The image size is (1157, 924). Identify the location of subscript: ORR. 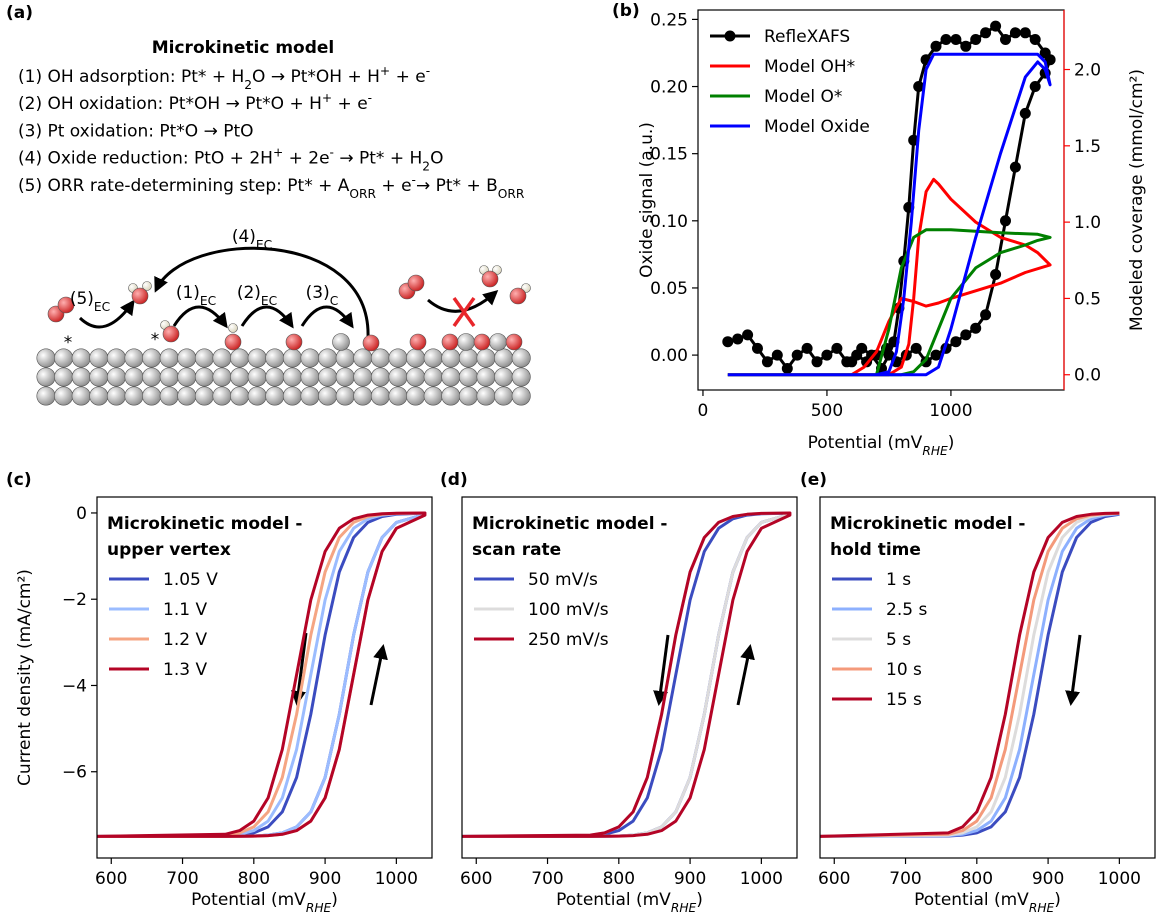
(511, 194).